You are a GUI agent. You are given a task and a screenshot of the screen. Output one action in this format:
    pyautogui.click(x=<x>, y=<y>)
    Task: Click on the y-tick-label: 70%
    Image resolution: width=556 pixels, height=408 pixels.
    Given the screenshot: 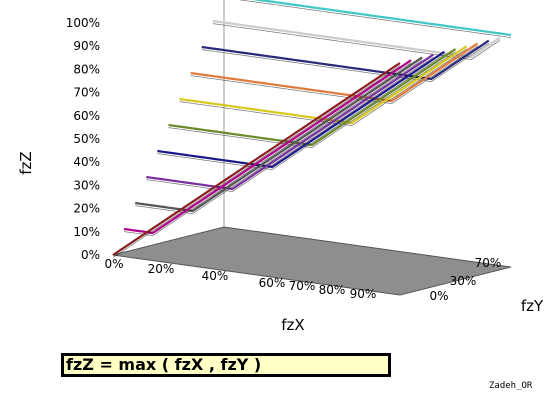 What is the action you would take?
    pyautogui.click(x=488, y=263)
    